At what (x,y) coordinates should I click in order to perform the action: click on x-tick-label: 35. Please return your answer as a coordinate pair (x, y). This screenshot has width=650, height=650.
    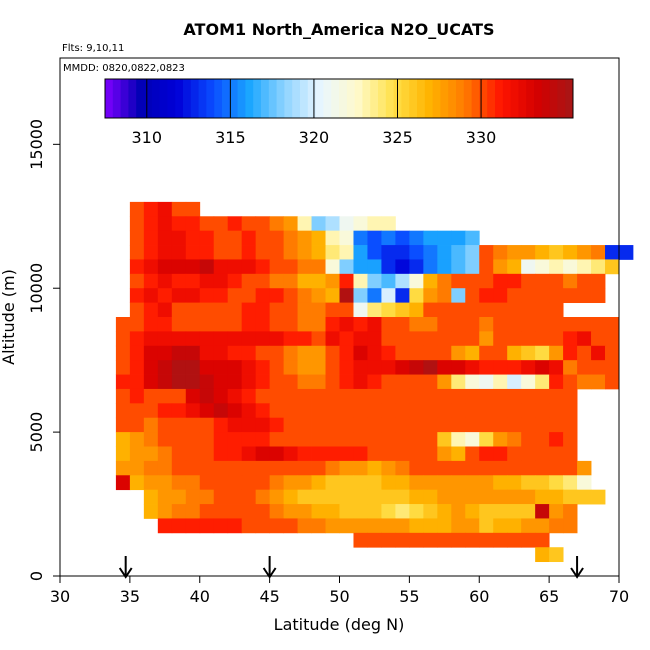
    Looking at the image, I should click on (130, 596).